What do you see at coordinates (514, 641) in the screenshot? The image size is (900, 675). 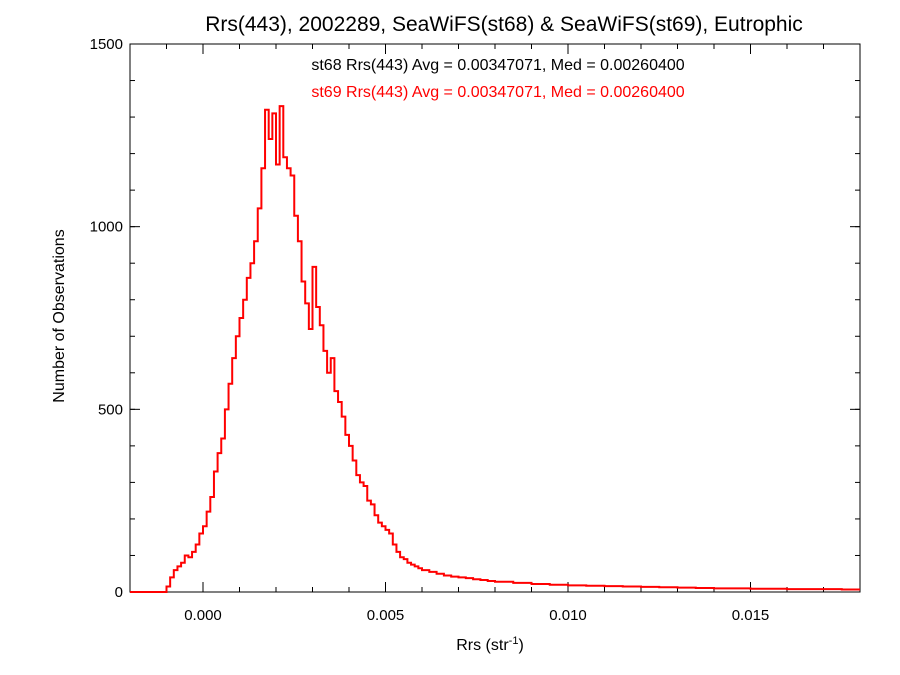 I see `x-axis-label-sup: -1` at bounding box center [514, 641].